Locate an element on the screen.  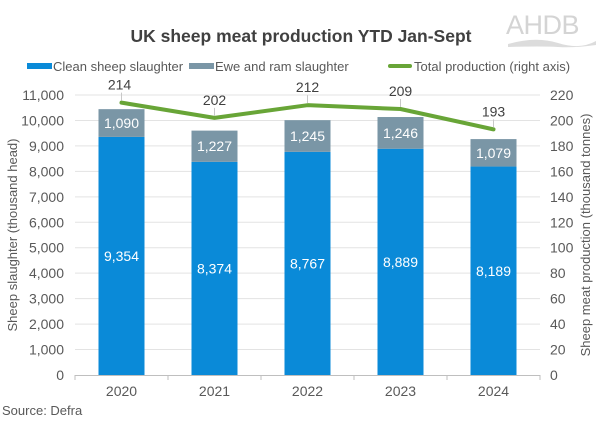
total-production-line is located at coordinates (307, 116).